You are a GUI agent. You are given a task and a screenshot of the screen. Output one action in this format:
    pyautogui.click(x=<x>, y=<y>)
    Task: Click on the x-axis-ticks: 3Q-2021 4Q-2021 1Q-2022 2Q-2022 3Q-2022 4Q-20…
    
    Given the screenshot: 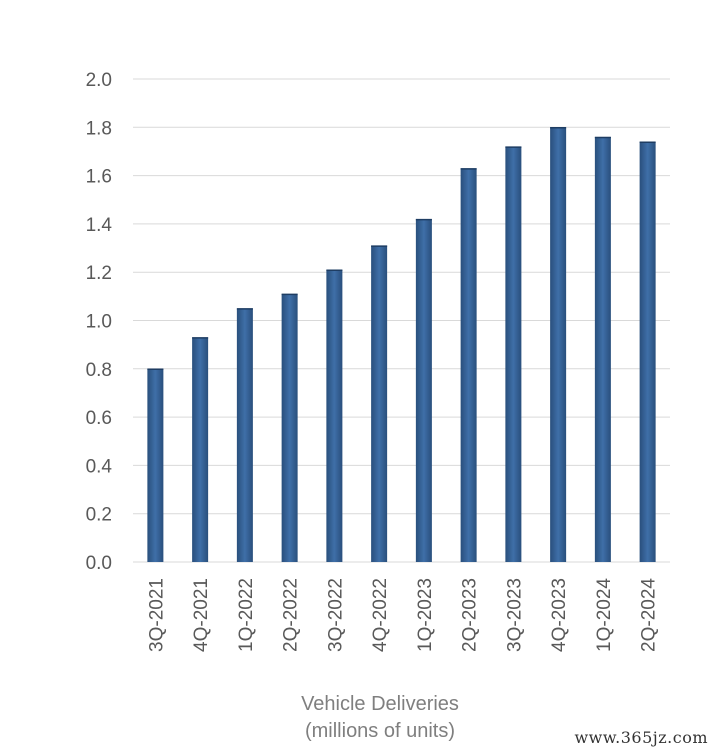 What is the action you would take?
    pyautogui.click(x=402, y=615)
    